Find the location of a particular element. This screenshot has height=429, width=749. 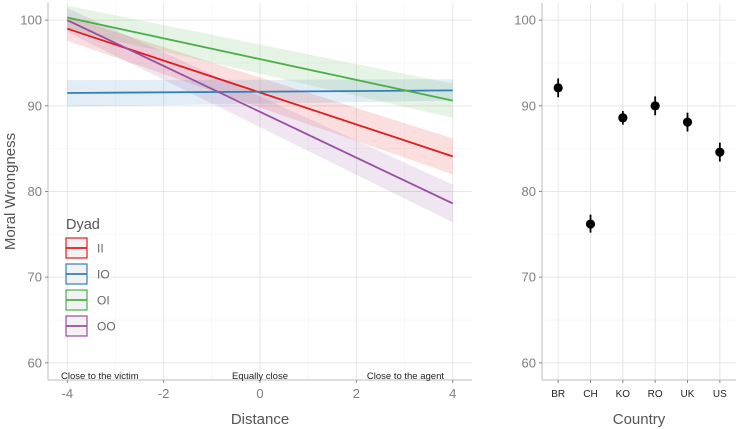

y-axis-title: Moral Wrongness is located at coordinates (10, 191).